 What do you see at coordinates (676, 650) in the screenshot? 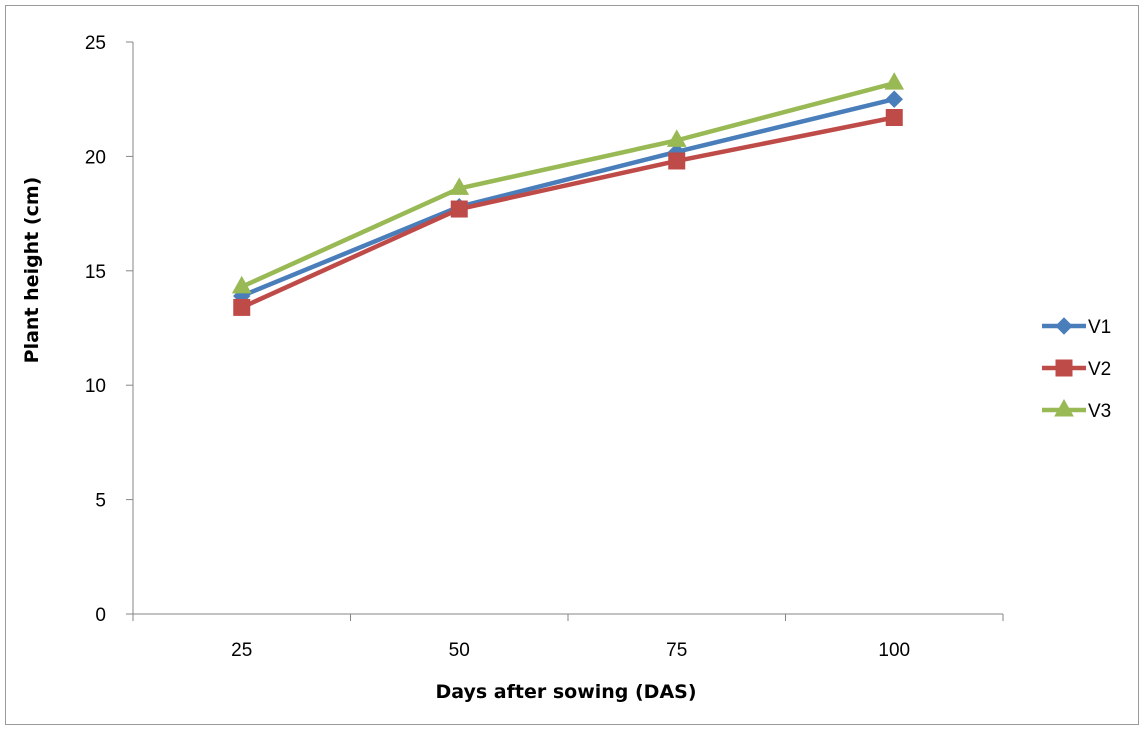
I see `x-tick-label: 75` at bounding box center [676, 650].